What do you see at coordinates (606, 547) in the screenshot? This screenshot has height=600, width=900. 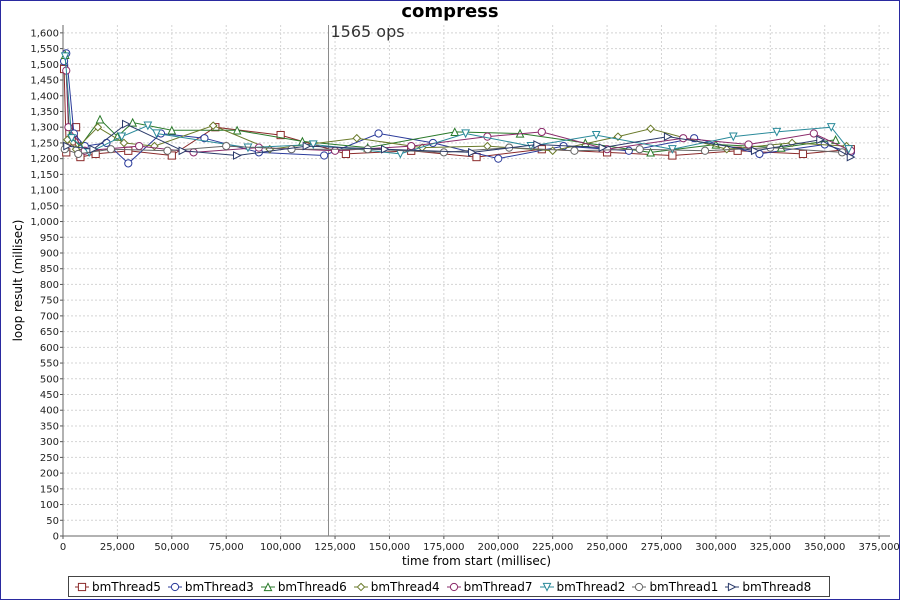 I see `x-tick-label: 250,000` at bounding box center [606, 547].